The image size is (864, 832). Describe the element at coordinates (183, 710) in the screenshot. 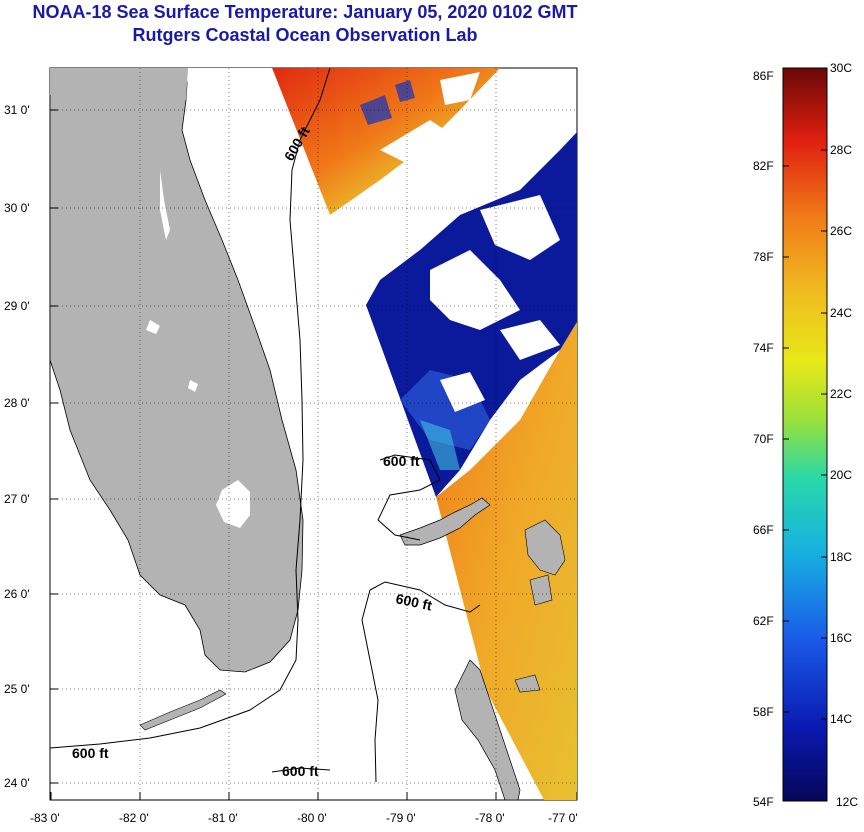

I see `florida-keys` at that location.